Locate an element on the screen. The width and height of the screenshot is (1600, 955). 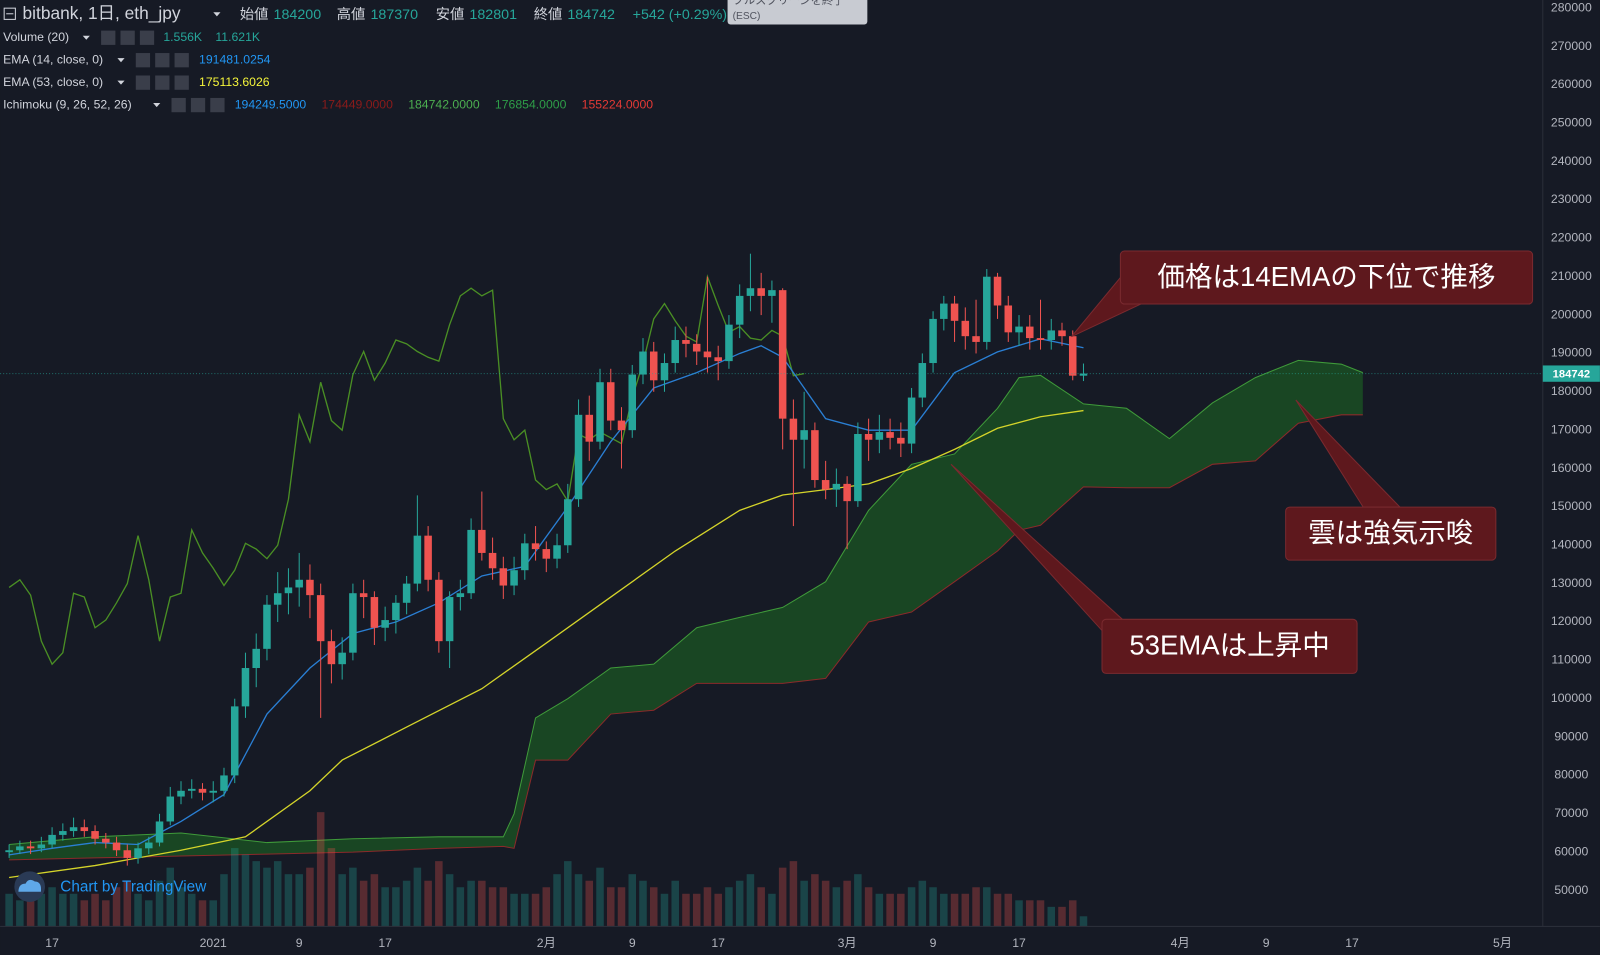
ohlc-value: 184742 is located at coordinates (591, 15).